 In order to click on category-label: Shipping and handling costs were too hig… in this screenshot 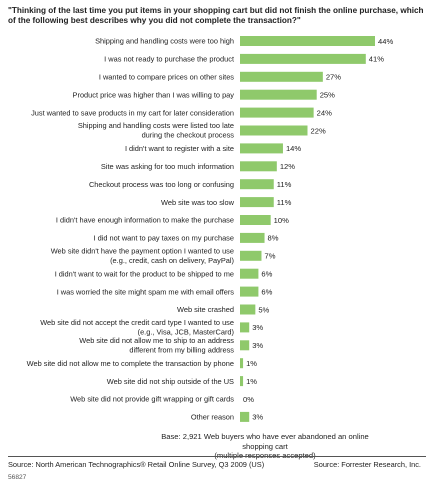, I will do `click(164, 41)`.